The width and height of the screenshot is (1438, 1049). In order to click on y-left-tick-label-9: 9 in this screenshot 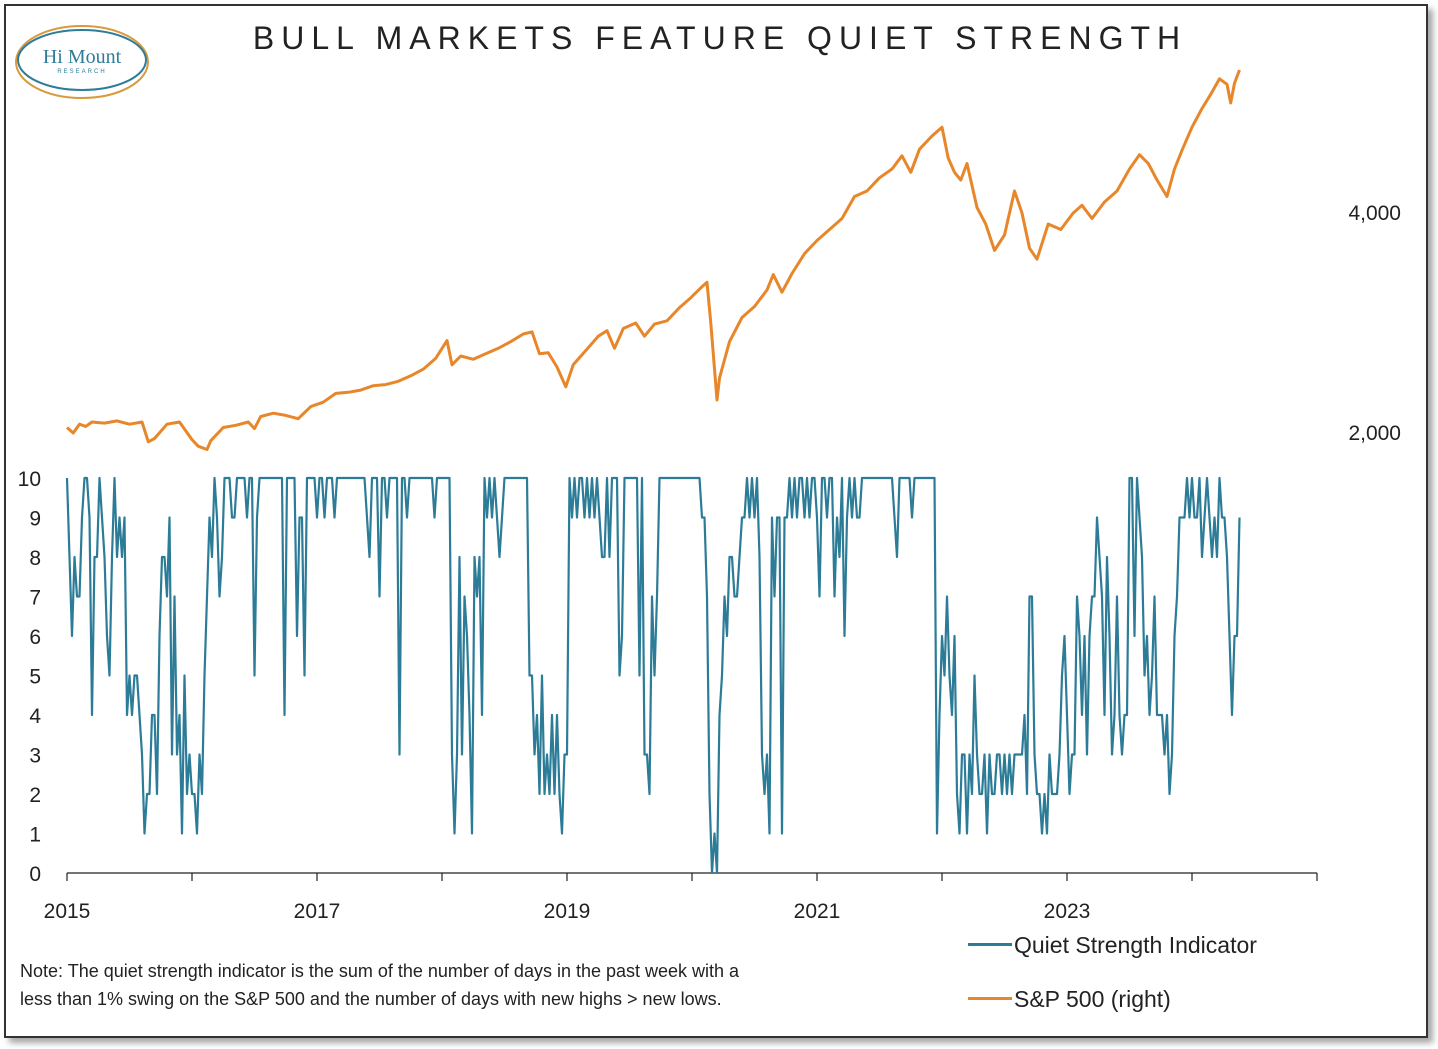, I will do `click(35, 519)`.